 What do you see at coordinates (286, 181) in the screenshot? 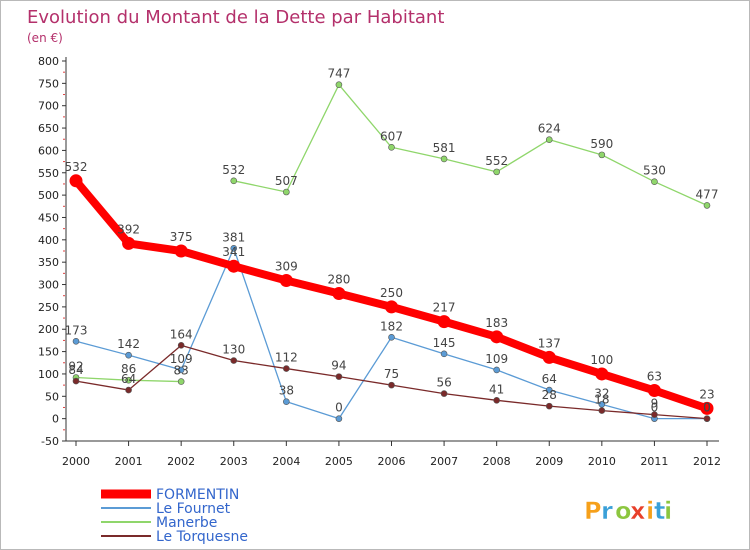
I see `data-label: 507` at bounding box center [286, 181].